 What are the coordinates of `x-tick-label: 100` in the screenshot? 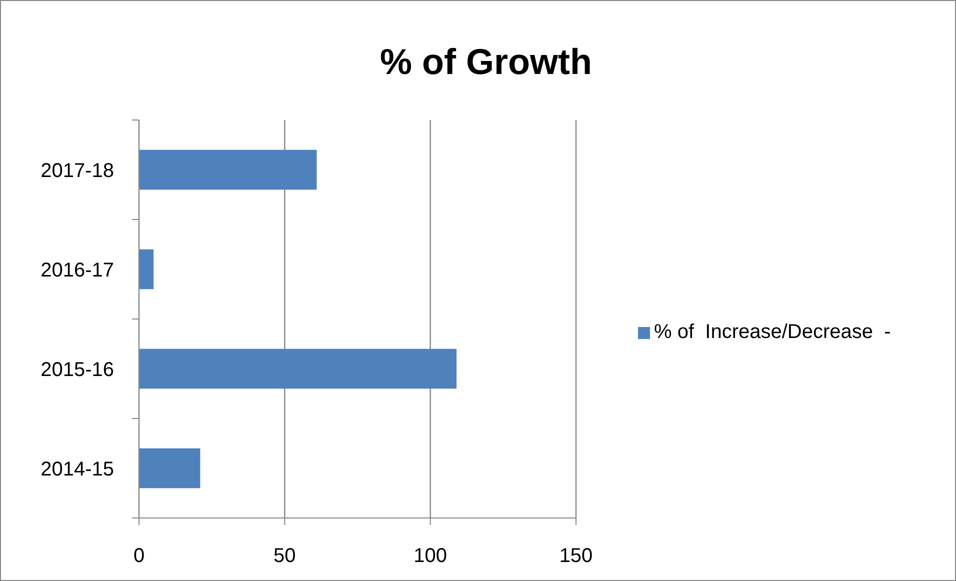 It's located at (431, 556).